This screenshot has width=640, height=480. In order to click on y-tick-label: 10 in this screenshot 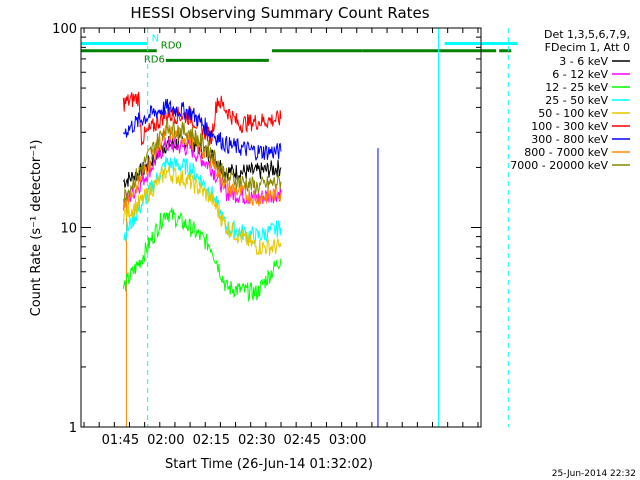, I will do `click(68, 229)`.